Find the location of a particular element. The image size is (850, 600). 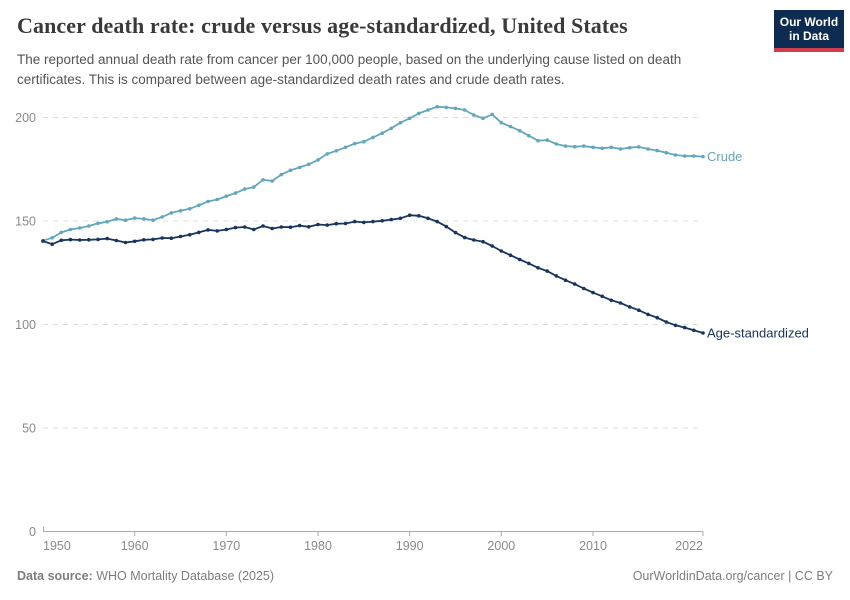

series-label-crude: Crude is located at coordinates (724, 156).